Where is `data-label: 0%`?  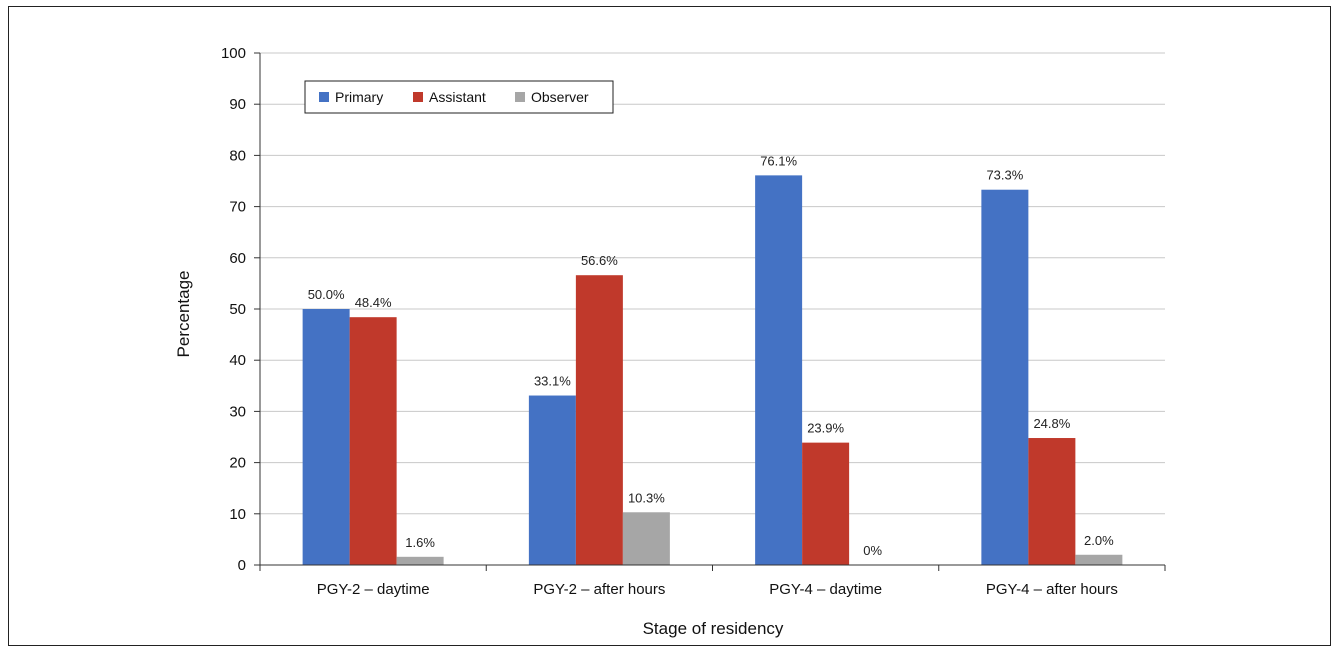
data-label: 0% is located at coordinates (872, 550).